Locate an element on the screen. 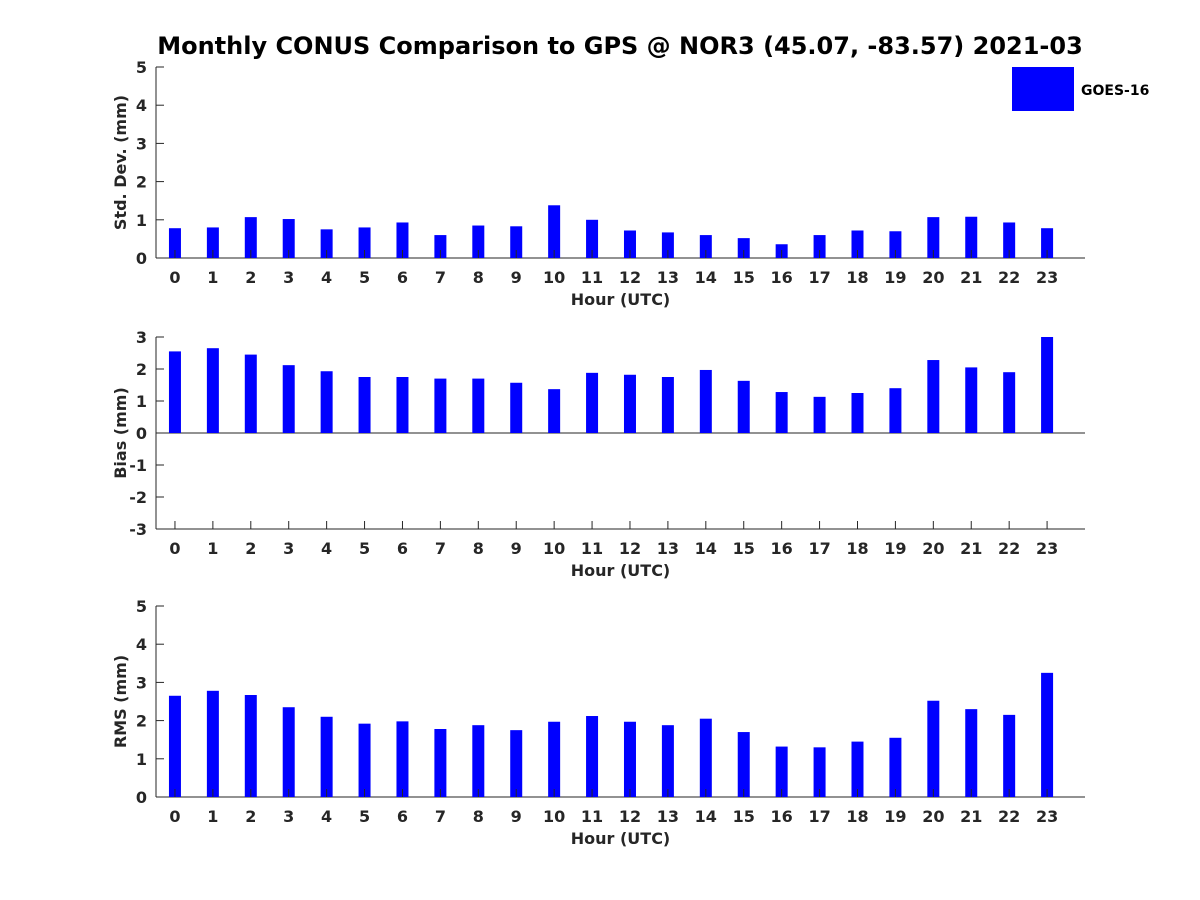 This screenshot has width=1200, height=900. x-tick-label: 7 is located at coordinates (440, 548).